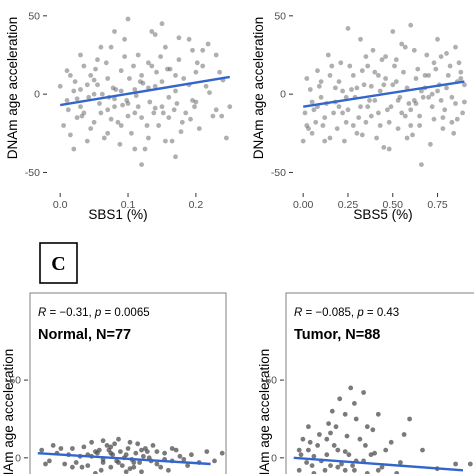 The image size is (474, 474). What do you see at coordinates (145, 91) in the screenshot?
I see `regression-line` at bounding box center [145, 91].